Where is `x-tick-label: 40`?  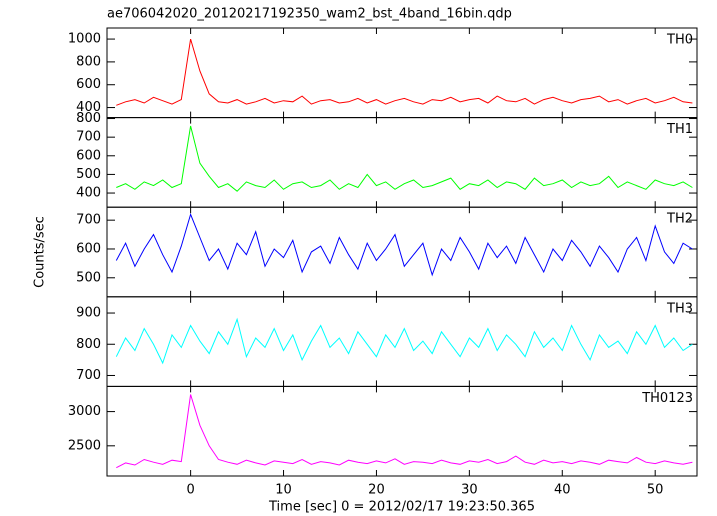 x-tick-label: 40 is located at coordinates (562, 490).